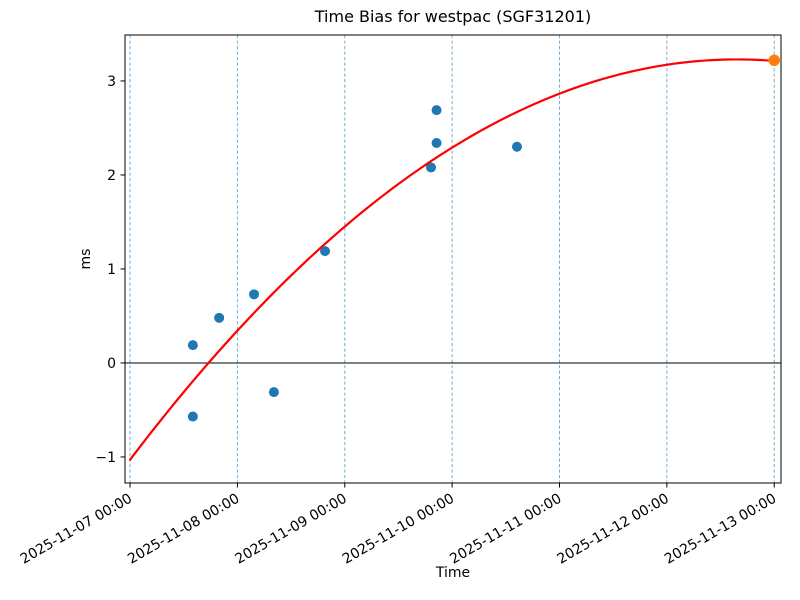 This screenshot has height=600, width=800. What do you see at coordinates (720, 529) in the screenshot?
I see `x-tick-label: 2025-11-13 00:00` at bounding box center [720, 529].